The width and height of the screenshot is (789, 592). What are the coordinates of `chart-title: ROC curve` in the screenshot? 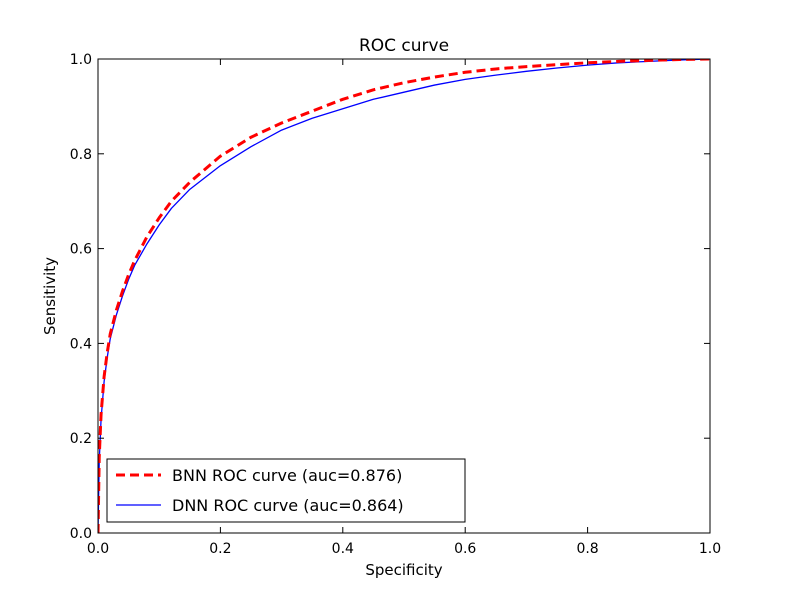 It's located at (404, 46).